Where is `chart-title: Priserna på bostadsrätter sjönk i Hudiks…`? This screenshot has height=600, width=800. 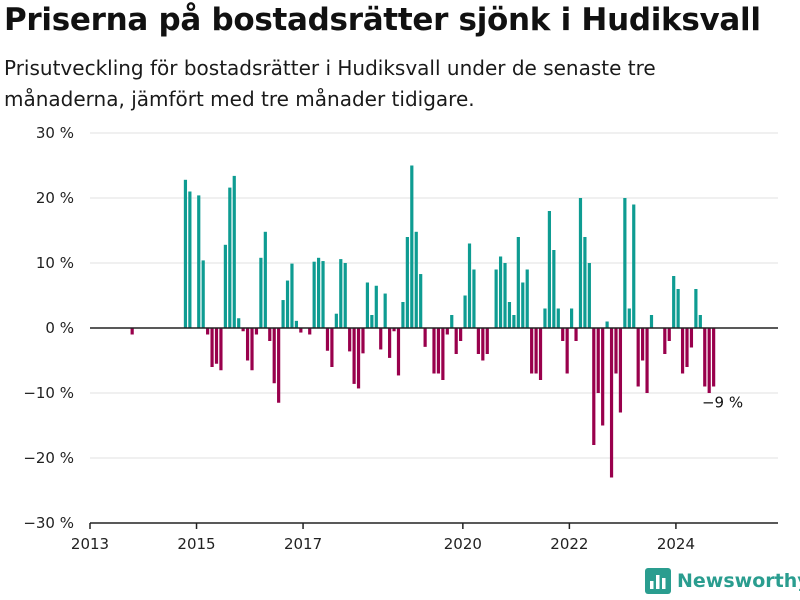 chart-title: Priserna på bostadsrätter sjönk i Hudiks… is located at coordinates (382, 20).